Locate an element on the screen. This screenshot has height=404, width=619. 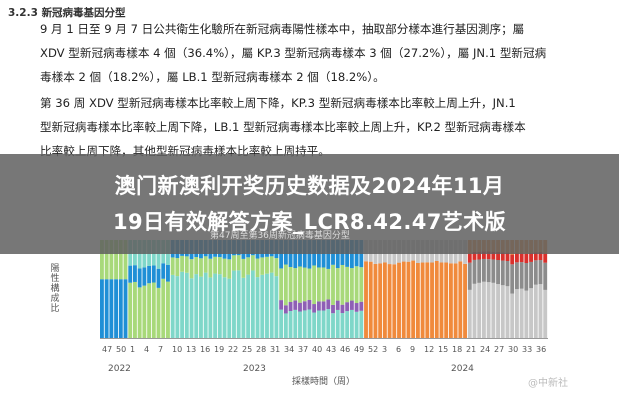
year-label-2022: 2022 is located at coordinates (119, 369).